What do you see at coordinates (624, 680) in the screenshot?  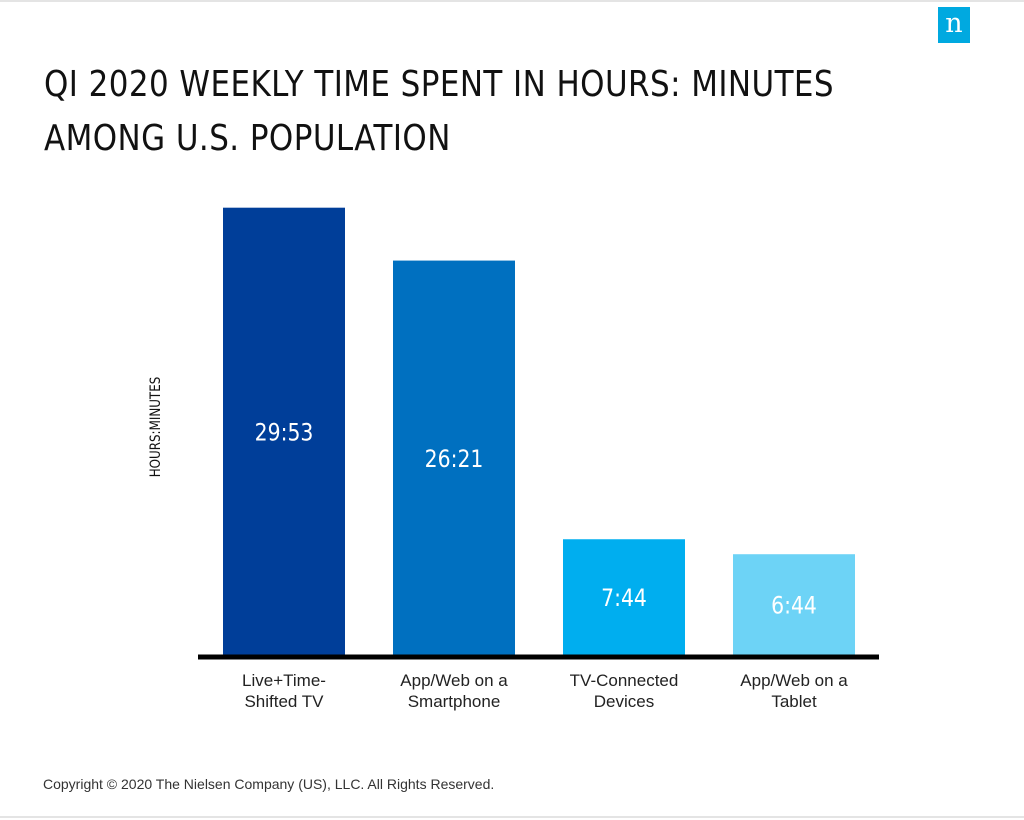 I see `category-label-2-line-1: TV-Connected` at bounding box center [624, 680].